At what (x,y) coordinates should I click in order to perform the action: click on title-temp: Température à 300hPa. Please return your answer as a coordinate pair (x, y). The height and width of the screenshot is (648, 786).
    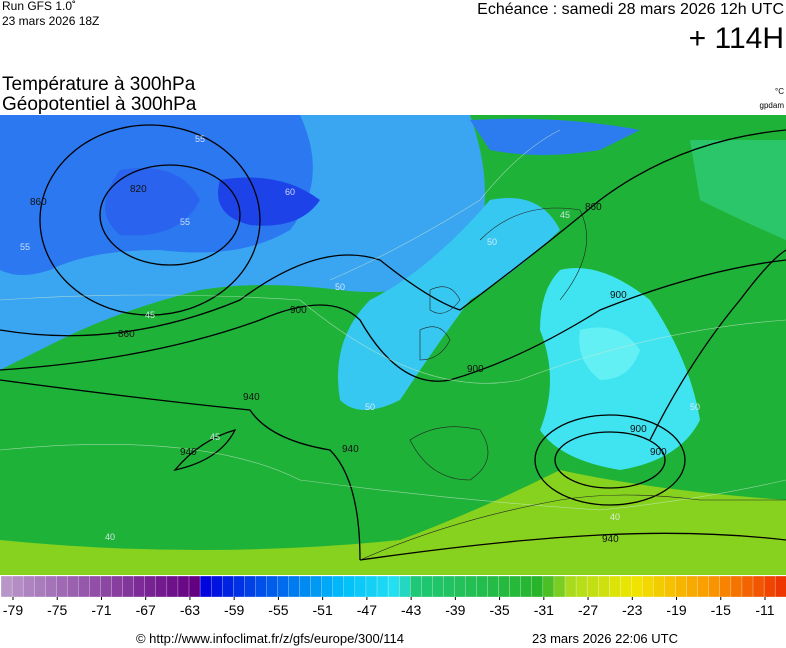
    Looking at the image, I should click on (99, 84).